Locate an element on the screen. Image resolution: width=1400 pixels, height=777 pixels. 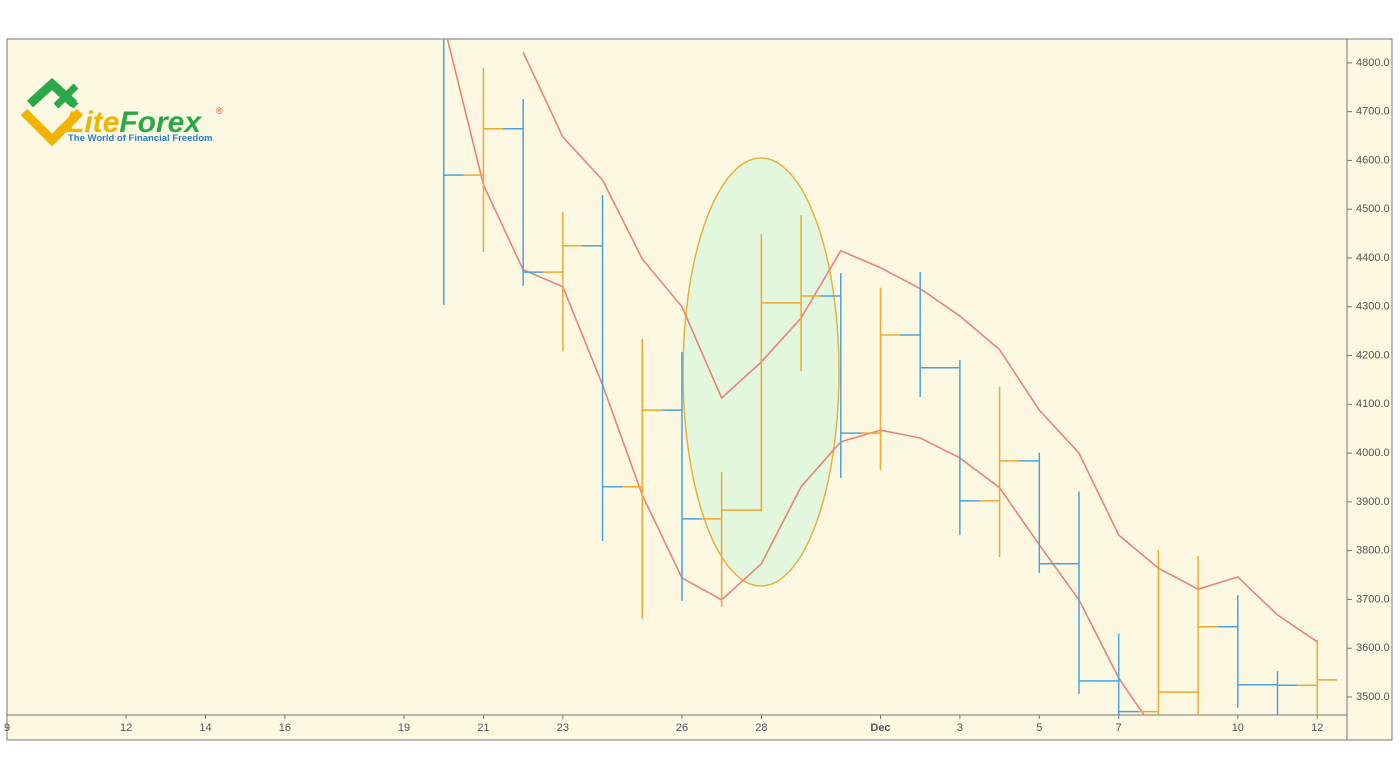
y-tick-label: 3800.0 is located at coordinates (1373, 551).